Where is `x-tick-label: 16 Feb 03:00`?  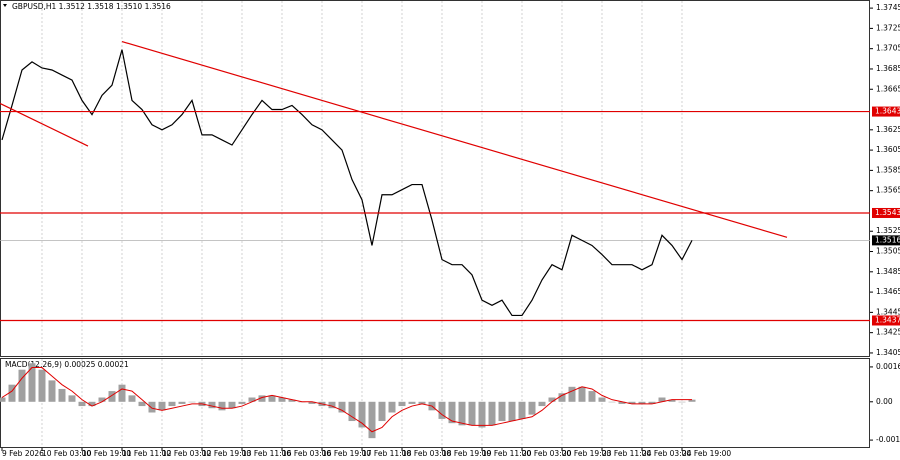 x-tick-label: 16 Feb 03:00 is located at coordinates (306, 453).